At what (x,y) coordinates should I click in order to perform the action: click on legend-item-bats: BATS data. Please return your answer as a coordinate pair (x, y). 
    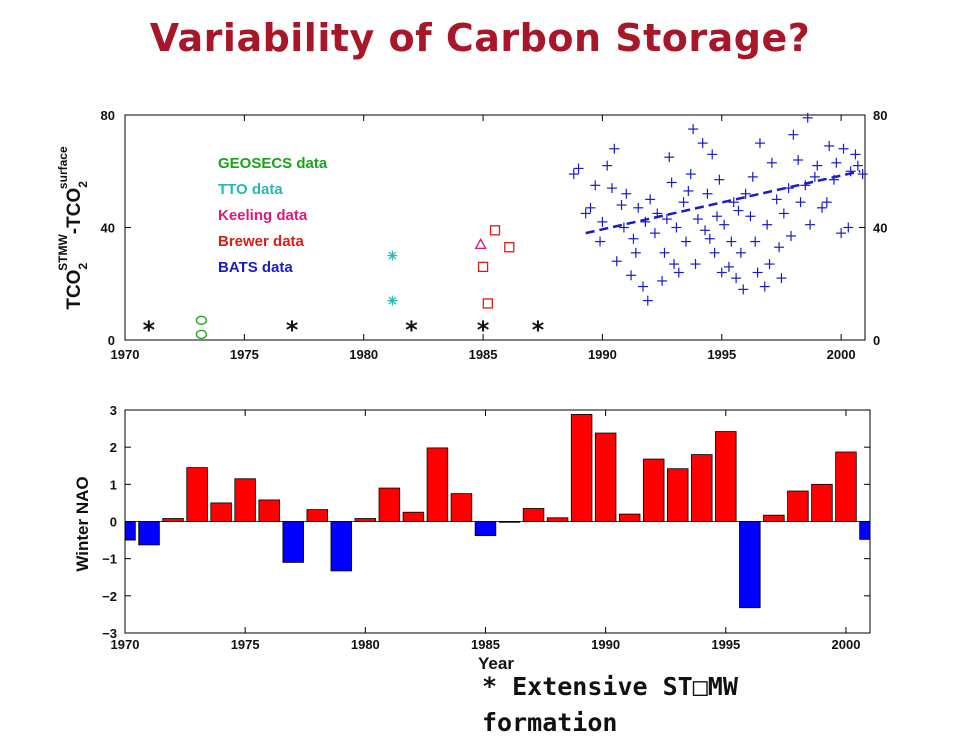
    Looking at the image, I should click on (255, 267).